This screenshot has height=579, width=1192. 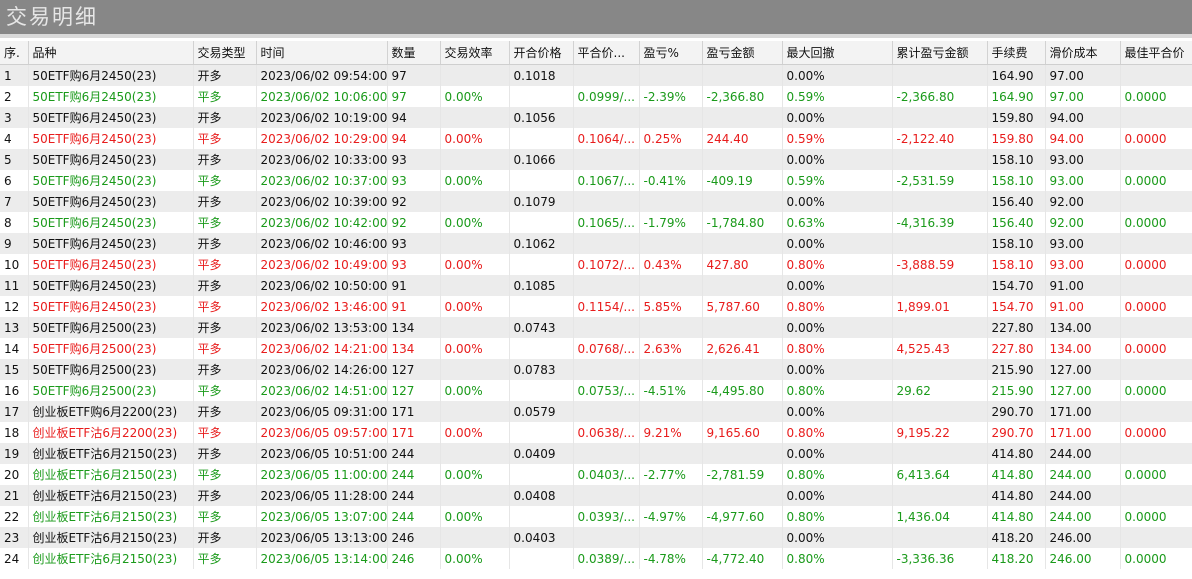 What do you see at coordinates (1156, 53) in the screenshot?
I see `col-header-best-close: 最佳平合价` at bounding box center [1156, 53].